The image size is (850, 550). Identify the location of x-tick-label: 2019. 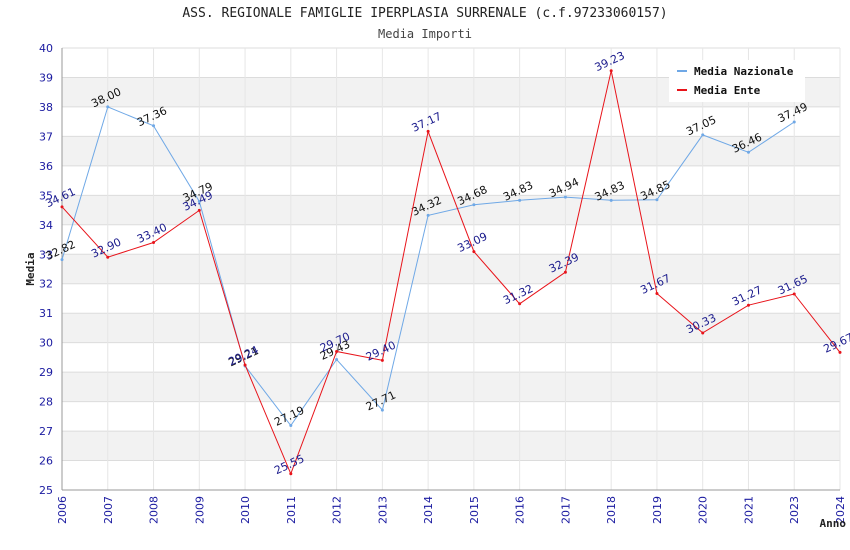
(657, 510).